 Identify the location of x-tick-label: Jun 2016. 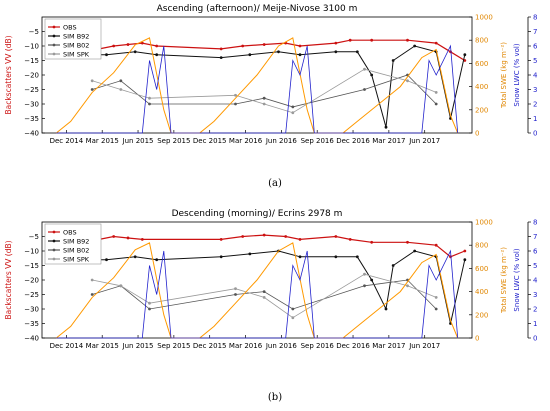
(281, 141).